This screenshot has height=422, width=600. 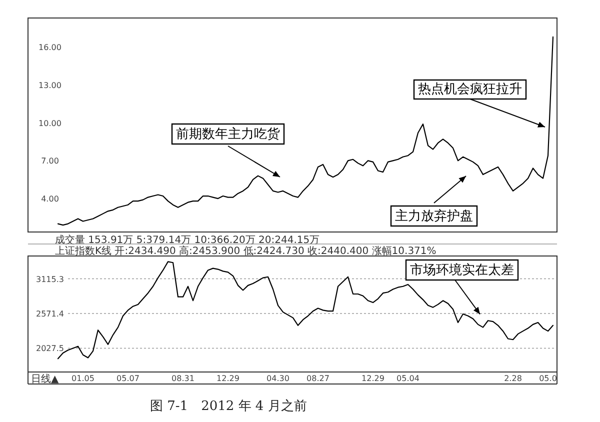 What do you see at coordinates (50, 313) in the screenshot?
I see `y-tick-label: 2571.4` at bounding box center [50, 313].